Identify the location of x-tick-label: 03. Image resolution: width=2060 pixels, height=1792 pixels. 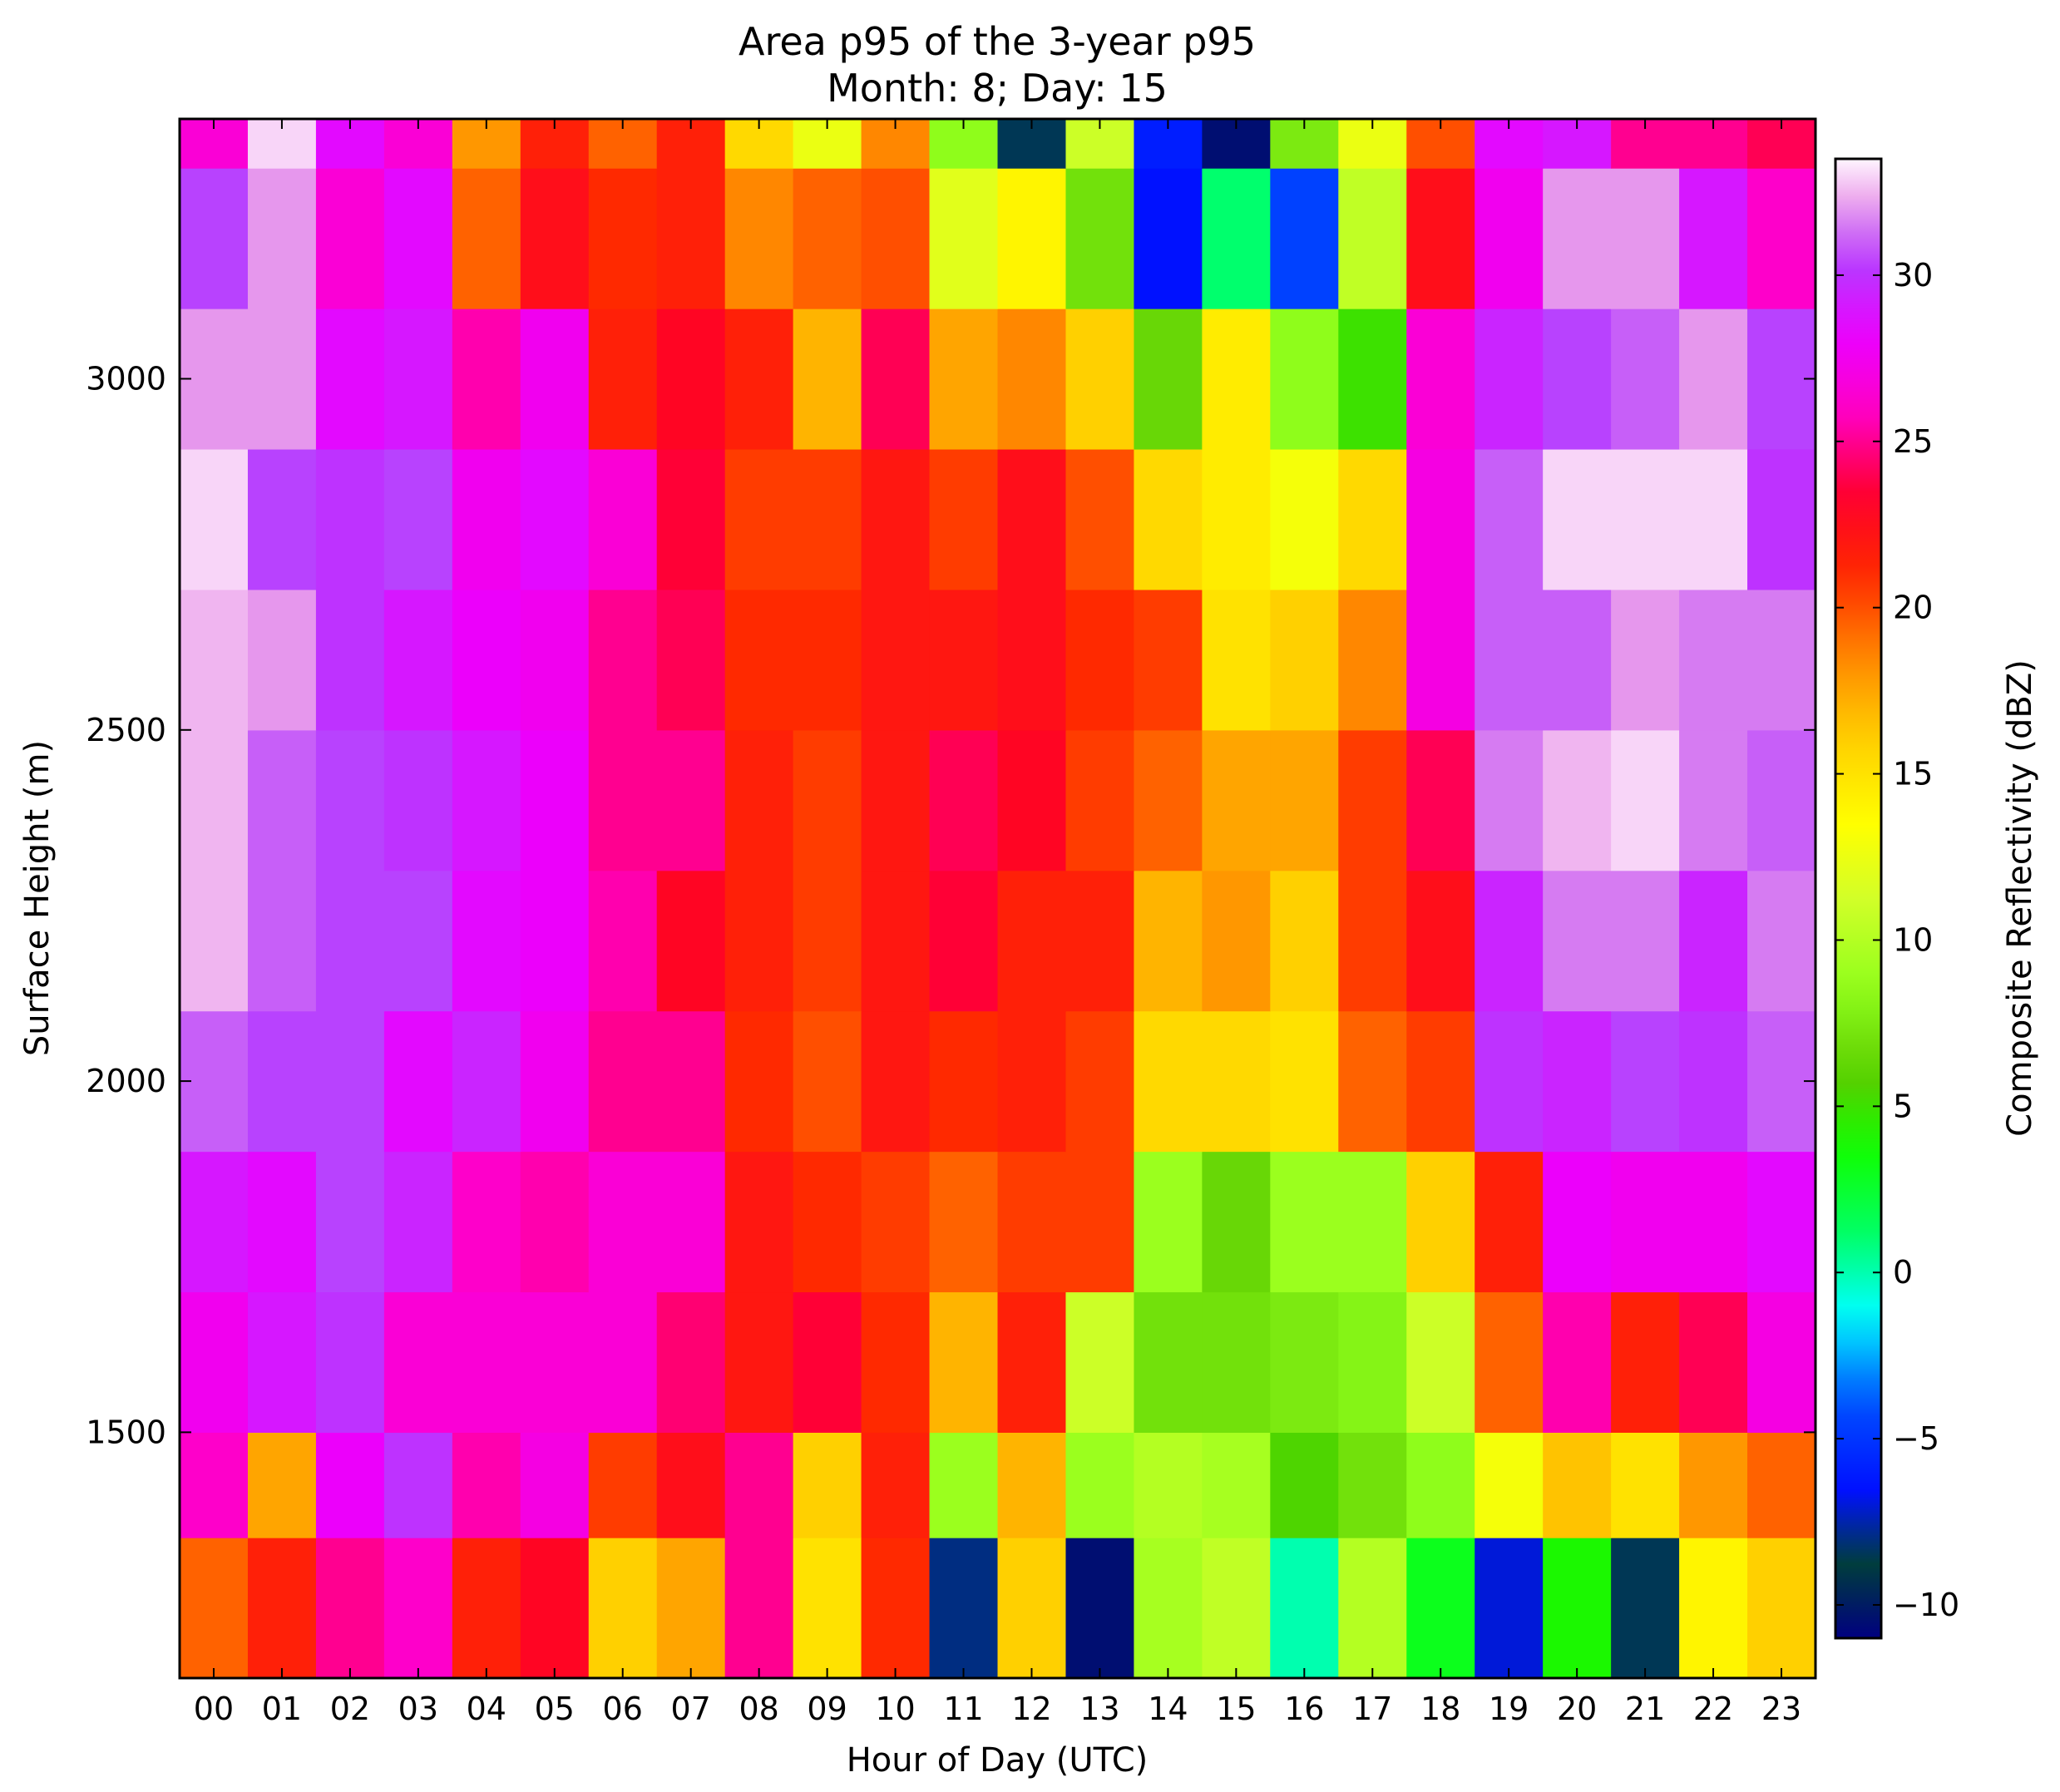
(418, 1709).